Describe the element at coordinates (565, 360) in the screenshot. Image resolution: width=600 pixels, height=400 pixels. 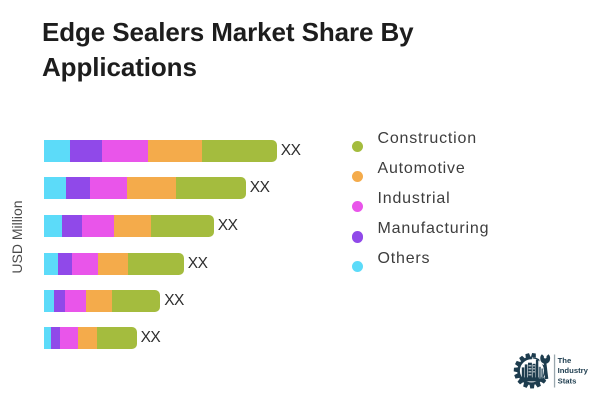
I see `svg-text: The` at that location.